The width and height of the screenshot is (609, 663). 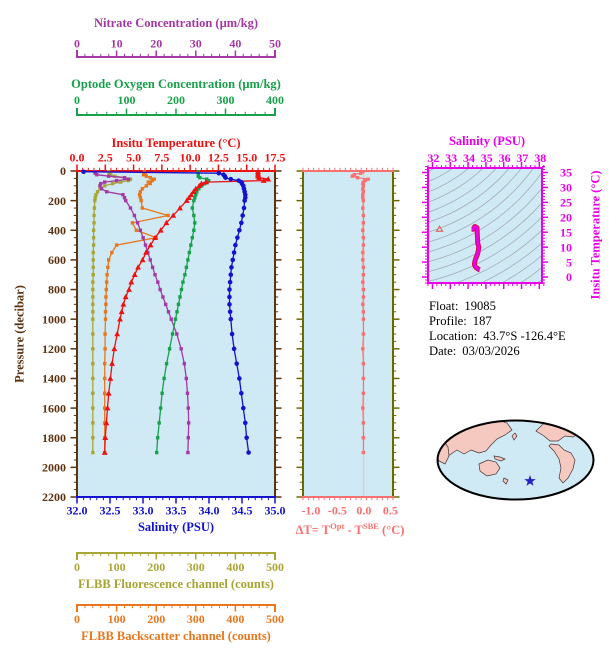 I want to click on svg-text: 1000, so click(x=54, y=319).